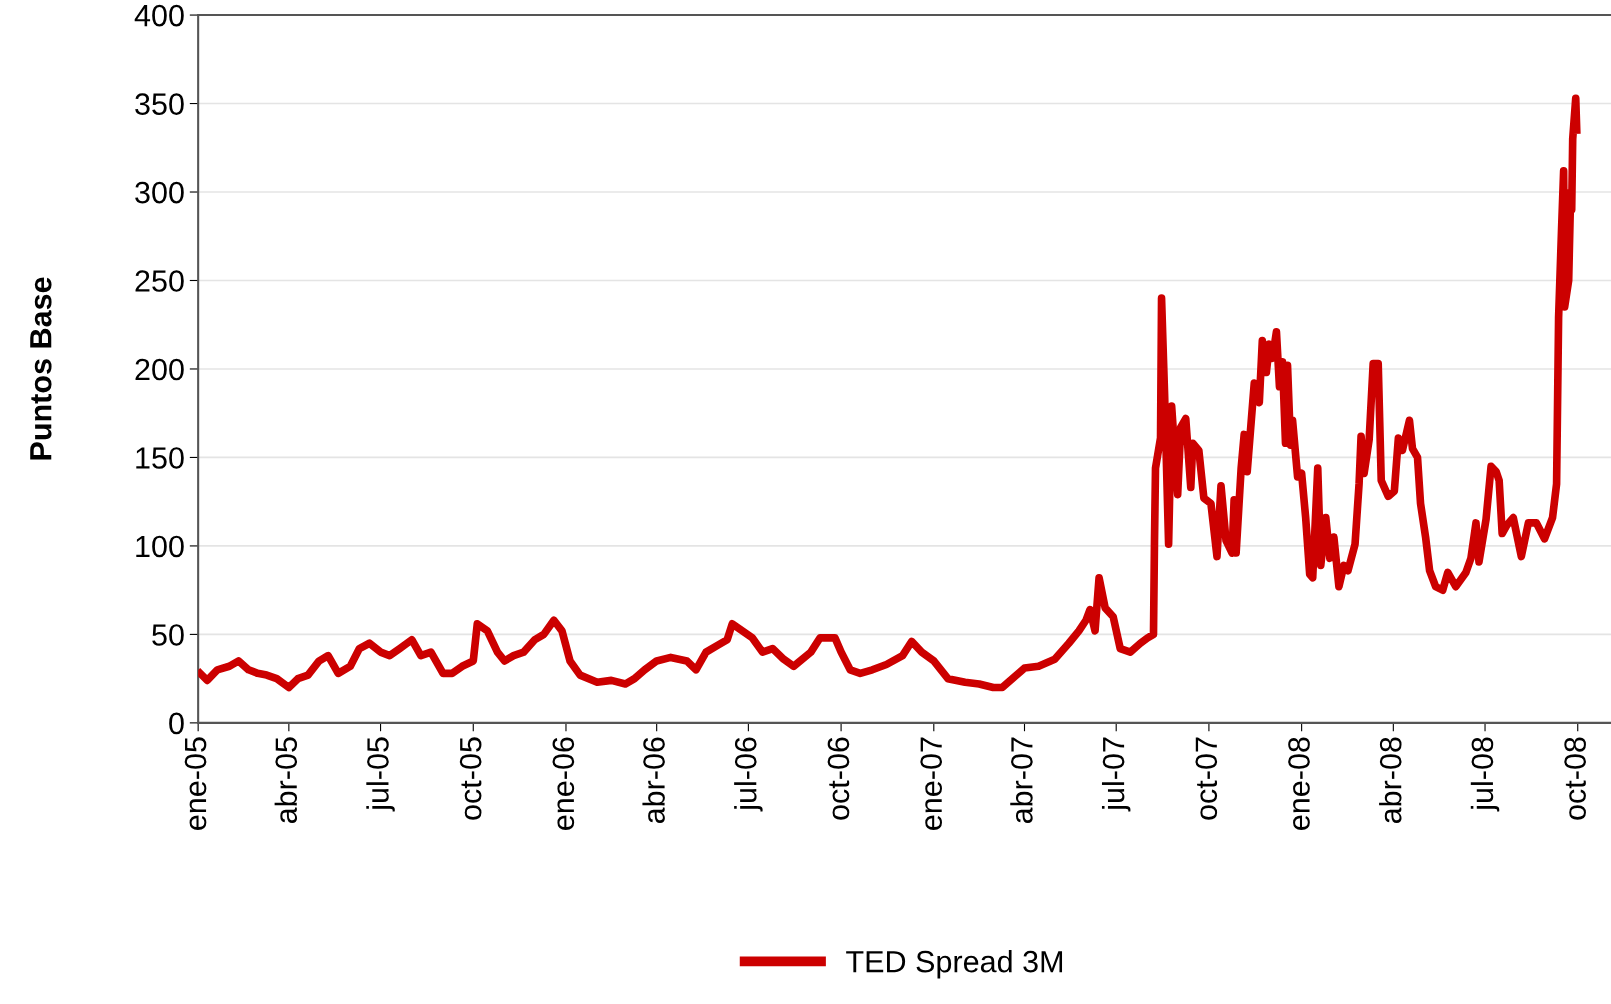  What do you see at coordinates (748, 774) in the screenshot?
I see `x-tick-label: jul-06` at bounding box center [748, 774].